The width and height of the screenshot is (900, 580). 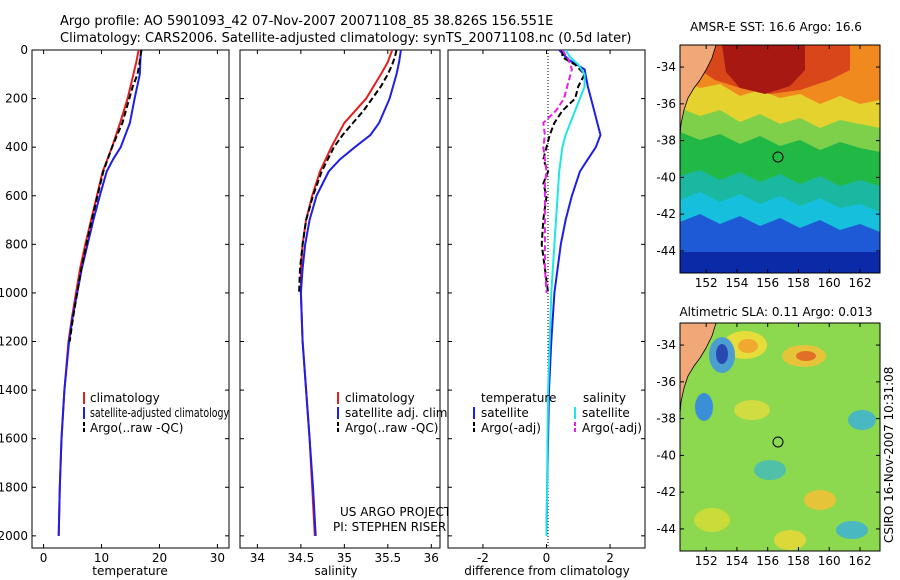 I want to click on x-tick-label: 0, so click(x=44, y=558).